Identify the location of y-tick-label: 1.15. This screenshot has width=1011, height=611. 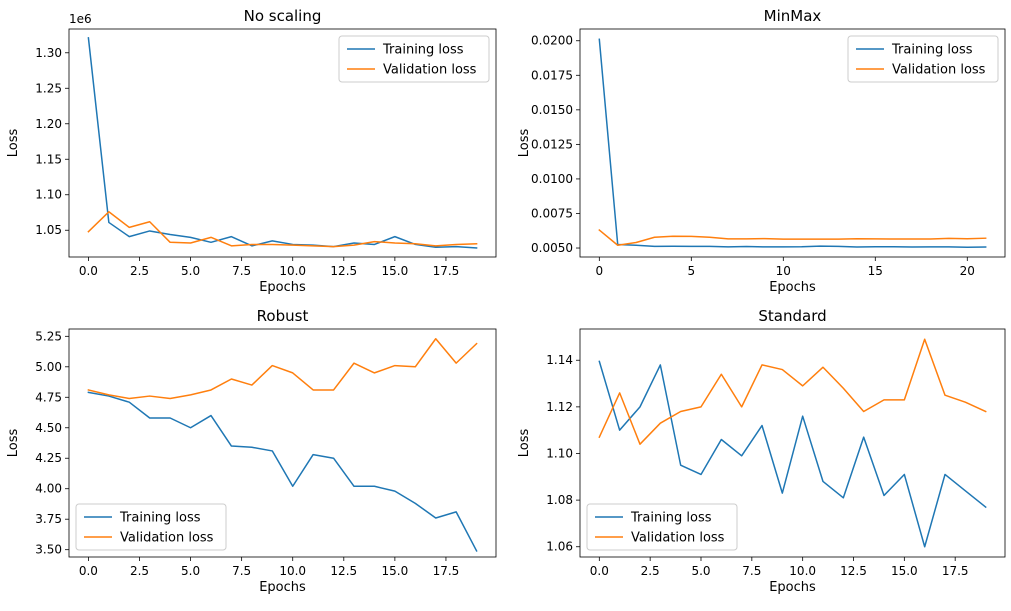
(48, 159).